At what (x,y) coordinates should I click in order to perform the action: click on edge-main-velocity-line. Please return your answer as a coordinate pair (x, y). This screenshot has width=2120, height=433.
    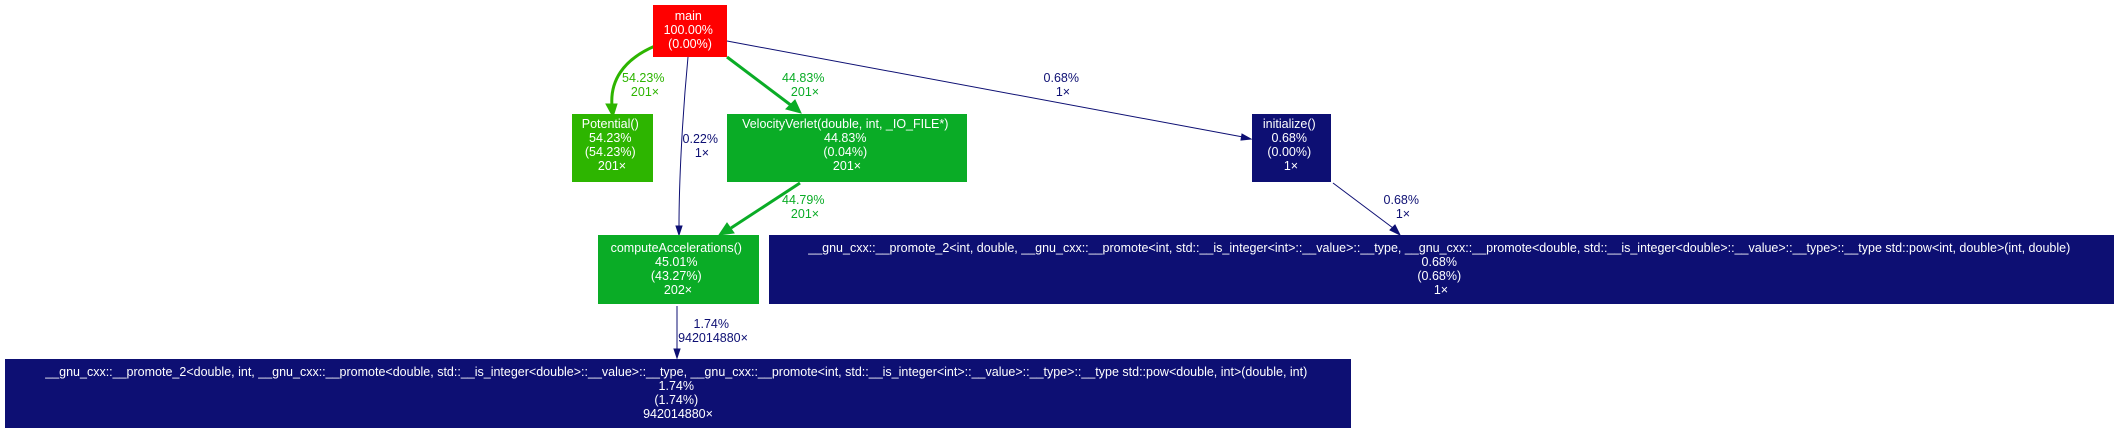
    Looking at the image, I should click on (759, 81).